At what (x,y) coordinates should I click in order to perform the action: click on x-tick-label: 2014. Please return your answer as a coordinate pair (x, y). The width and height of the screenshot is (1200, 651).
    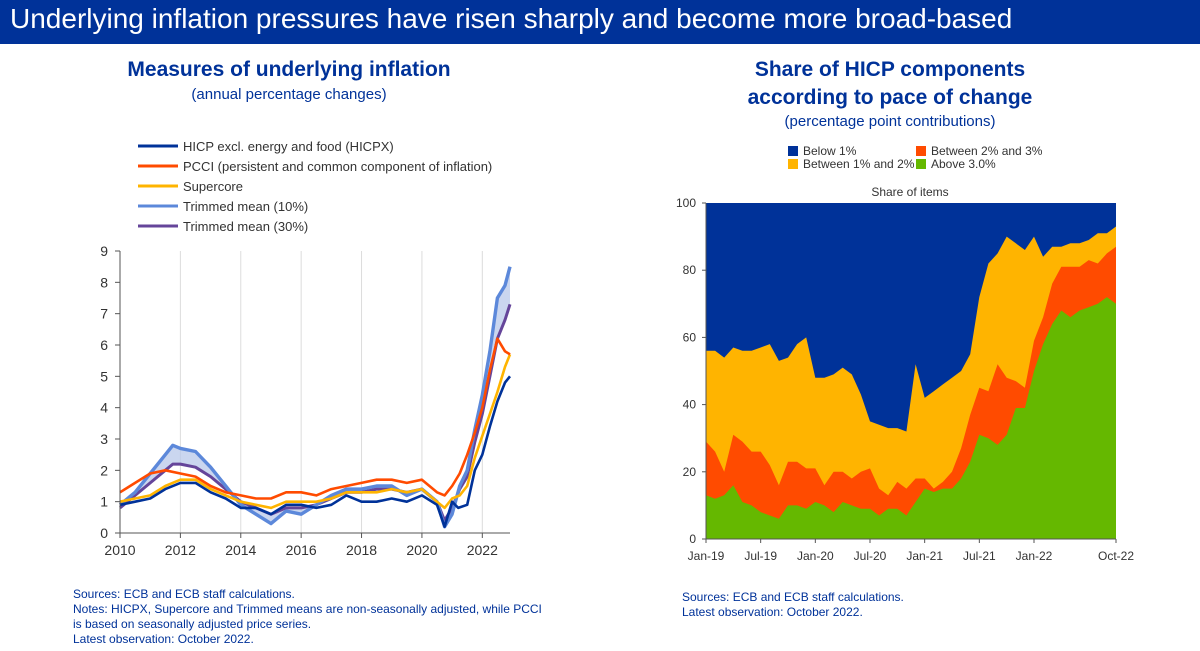
    Looking at the image, I should click on (240, 550).